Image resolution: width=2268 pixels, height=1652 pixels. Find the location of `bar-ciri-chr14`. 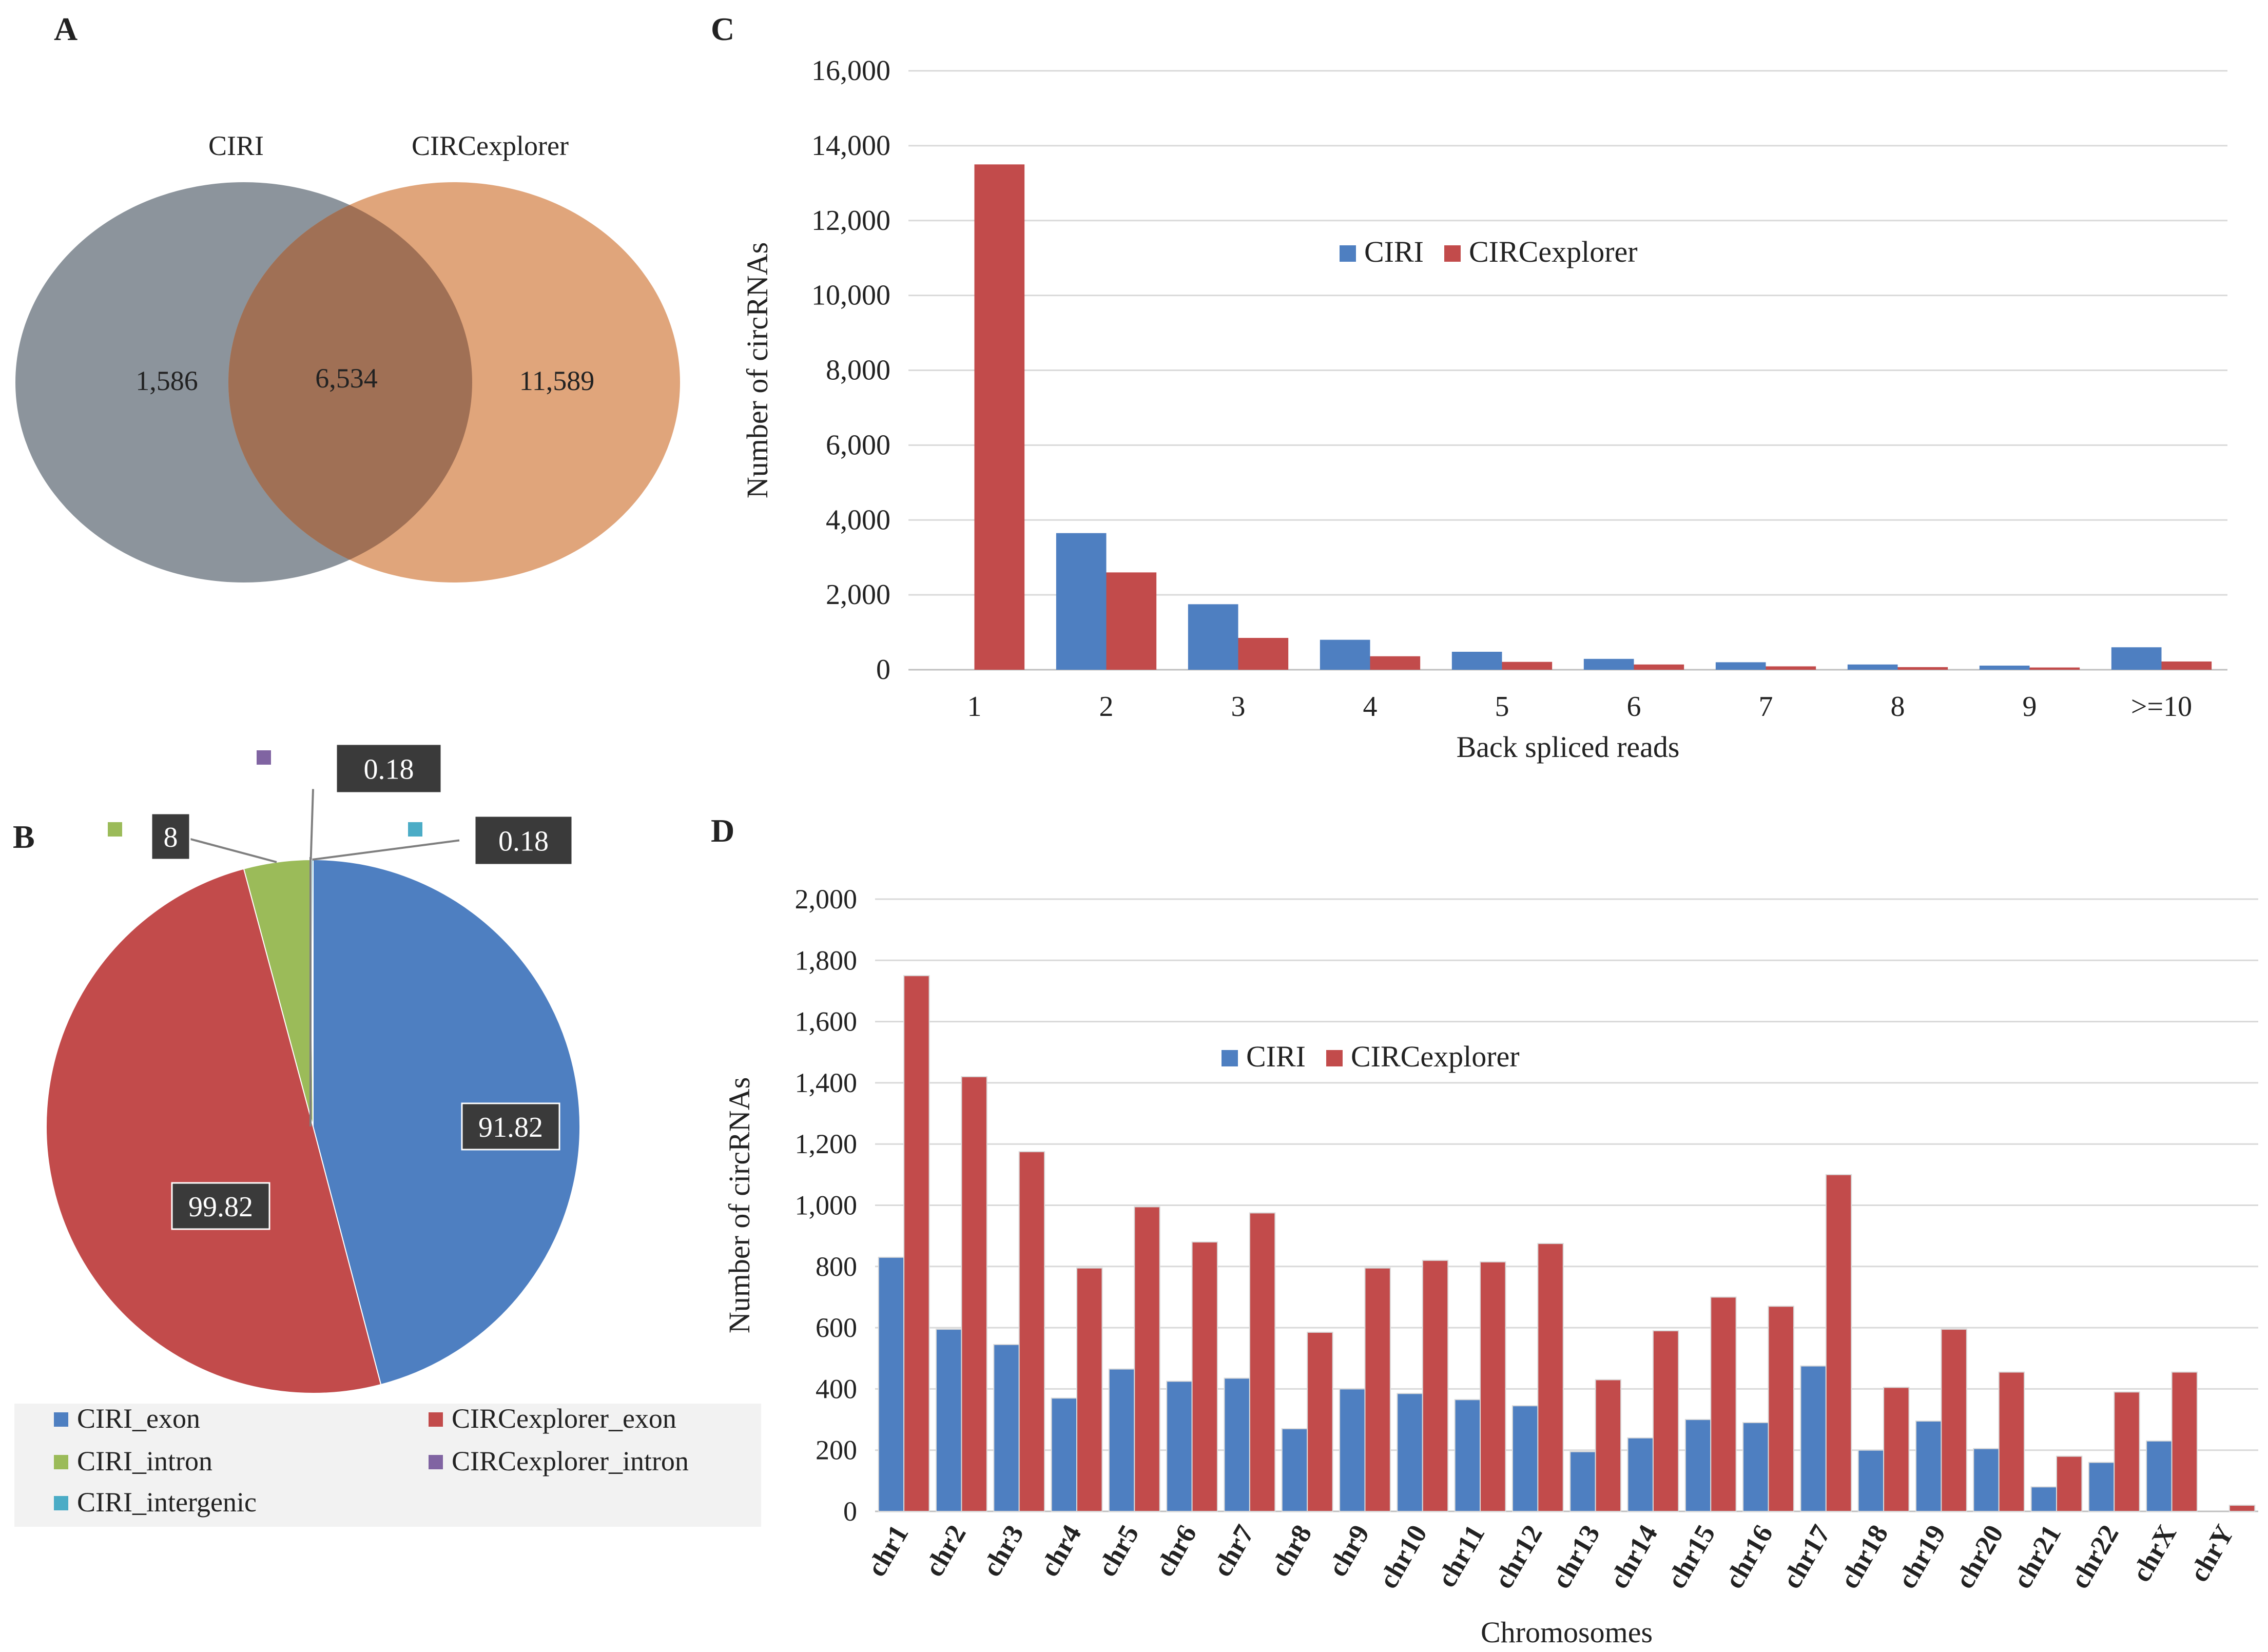

bar-ciri-chr14 is located at coordinates (1641, 1474).